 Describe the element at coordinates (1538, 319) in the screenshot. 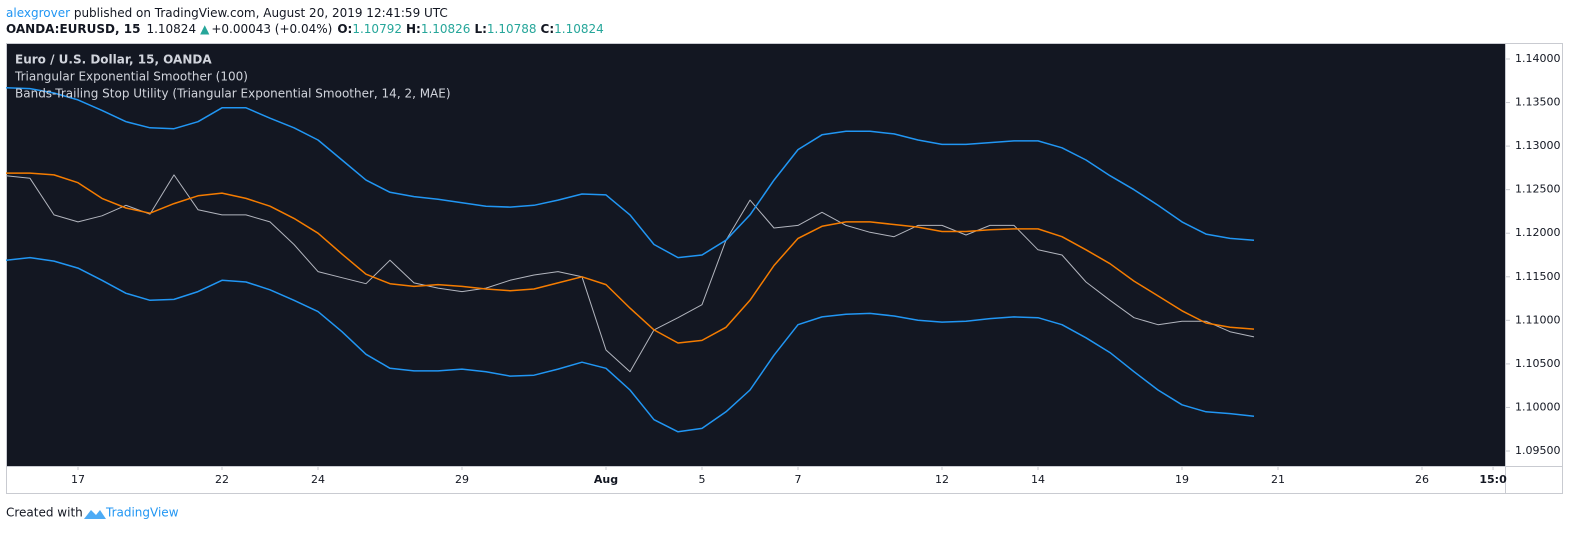

I see `y-tick-label: 1.11000` at that location.